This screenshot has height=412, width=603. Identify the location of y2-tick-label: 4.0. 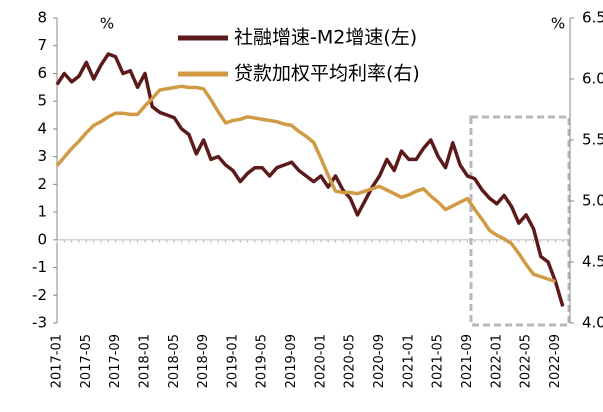
(592, 323).